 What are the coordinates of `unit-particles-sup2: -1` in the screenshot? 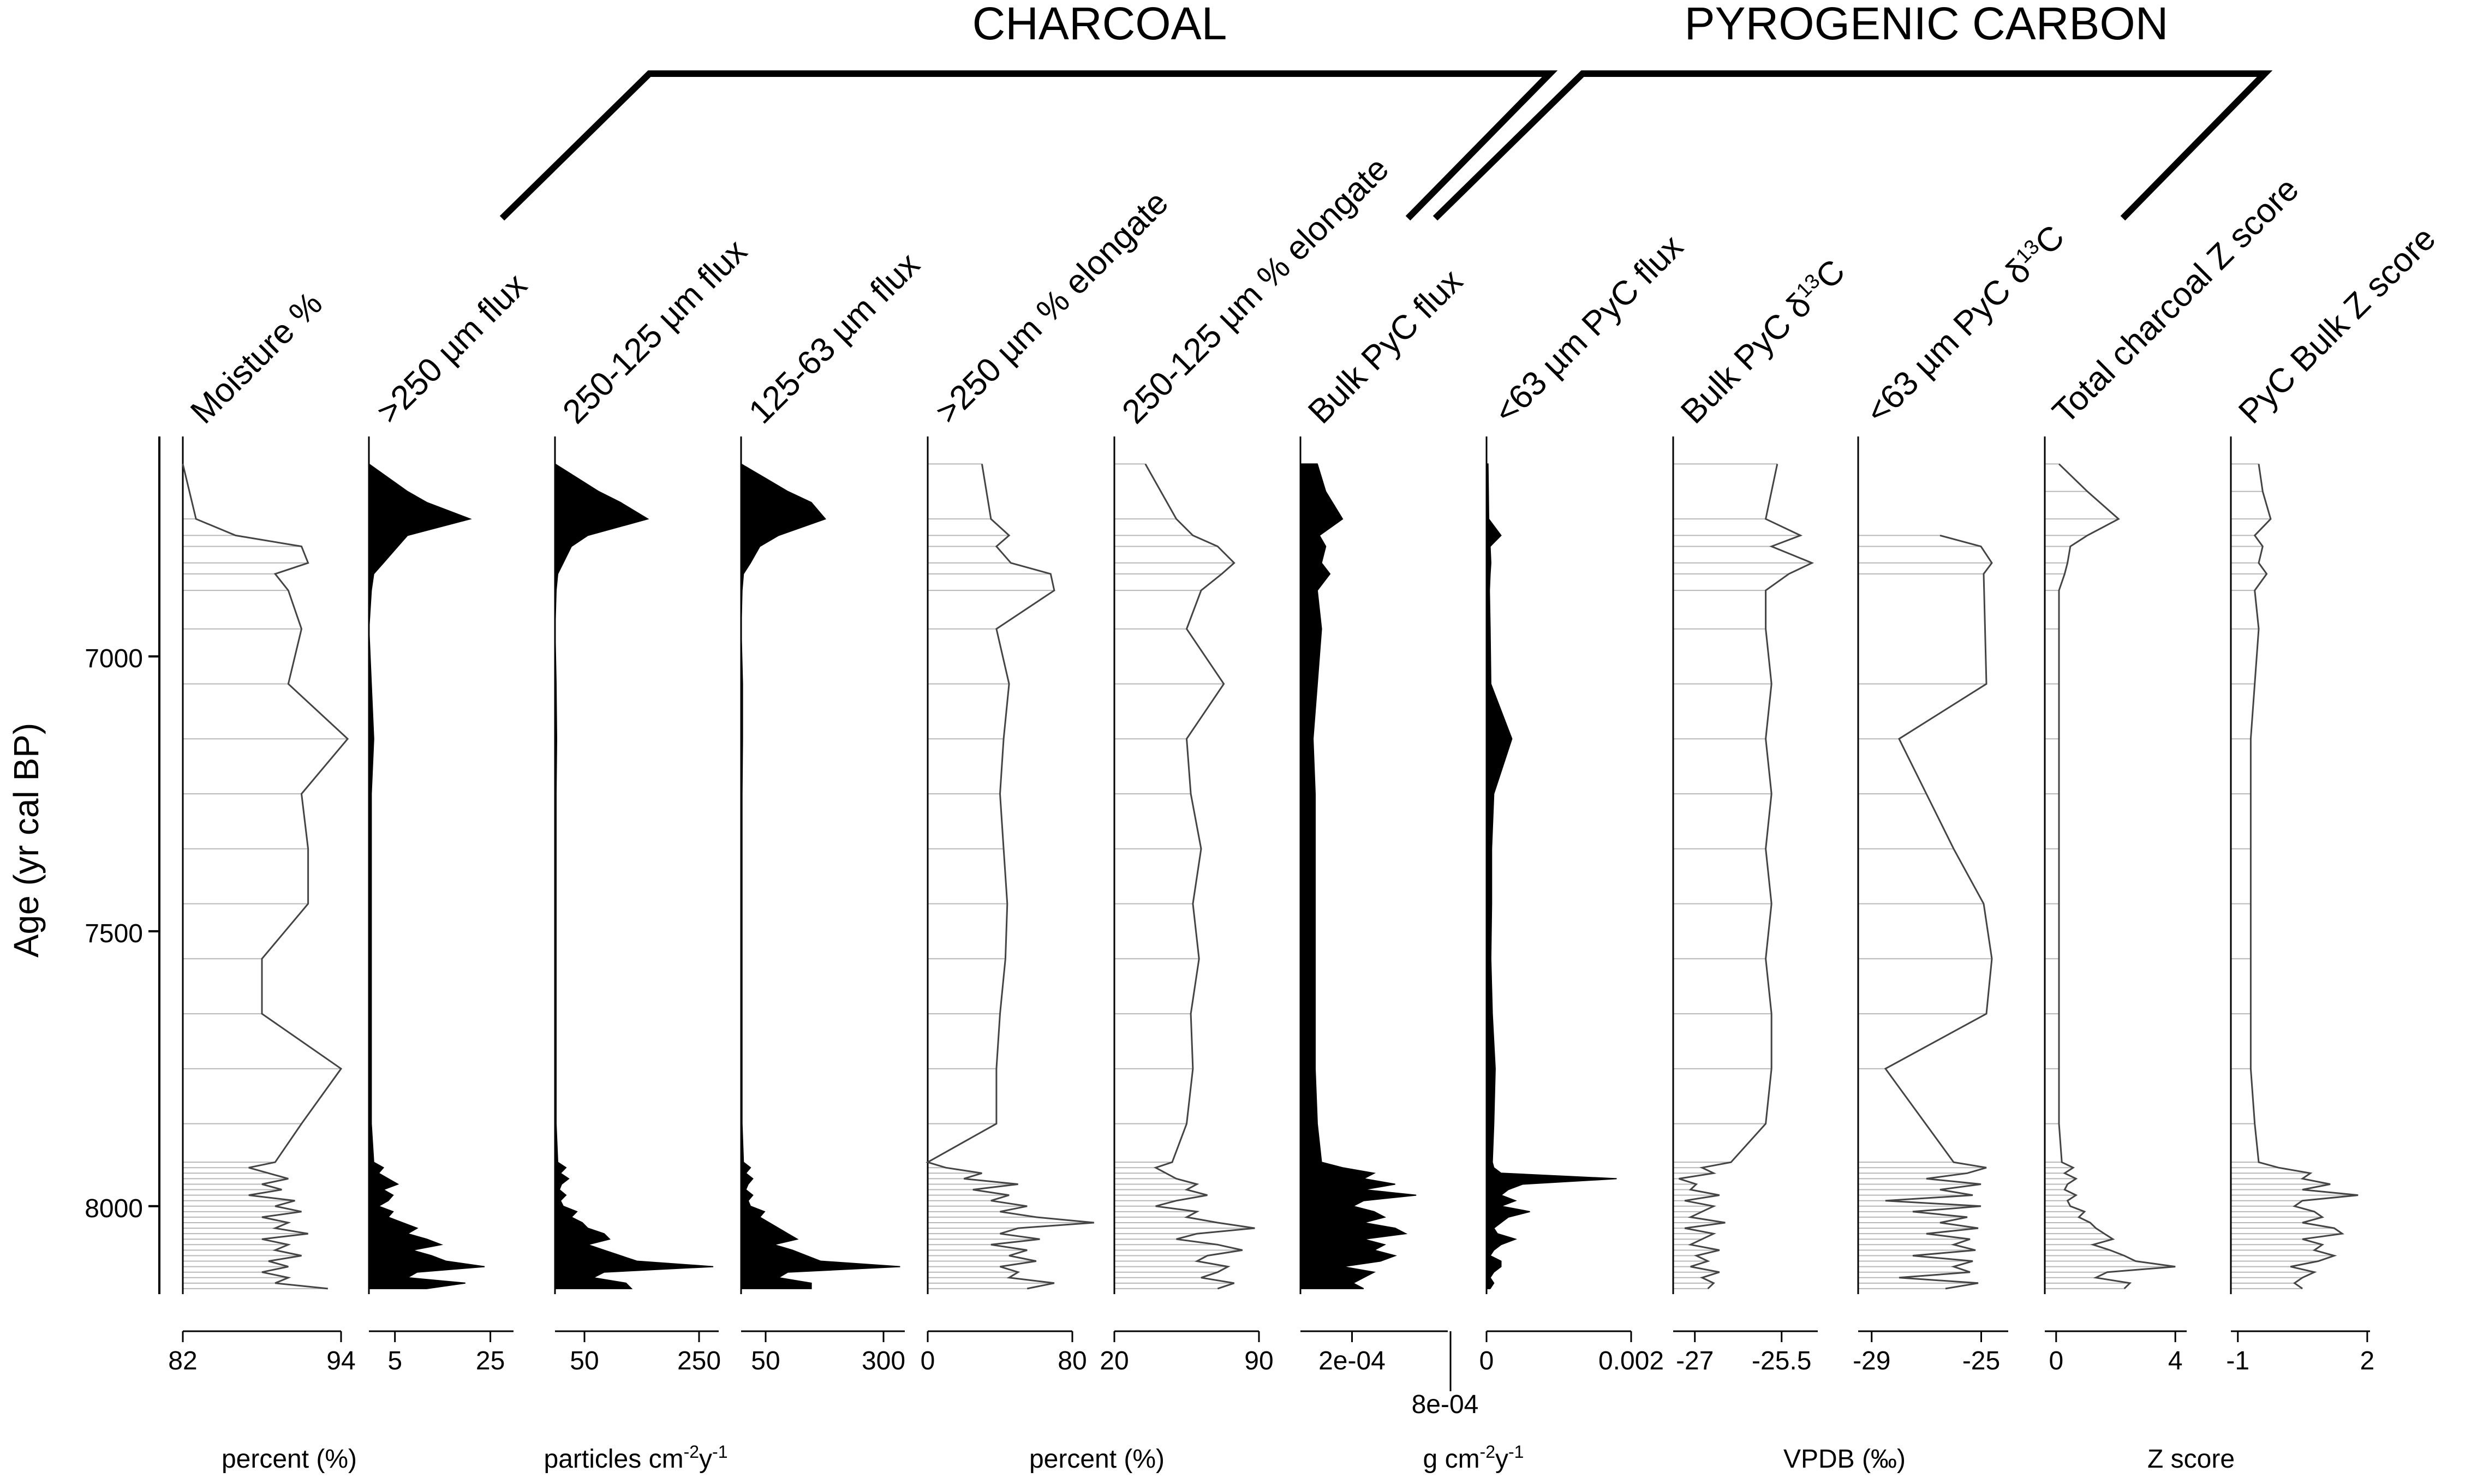 It's located at (719, 1452).